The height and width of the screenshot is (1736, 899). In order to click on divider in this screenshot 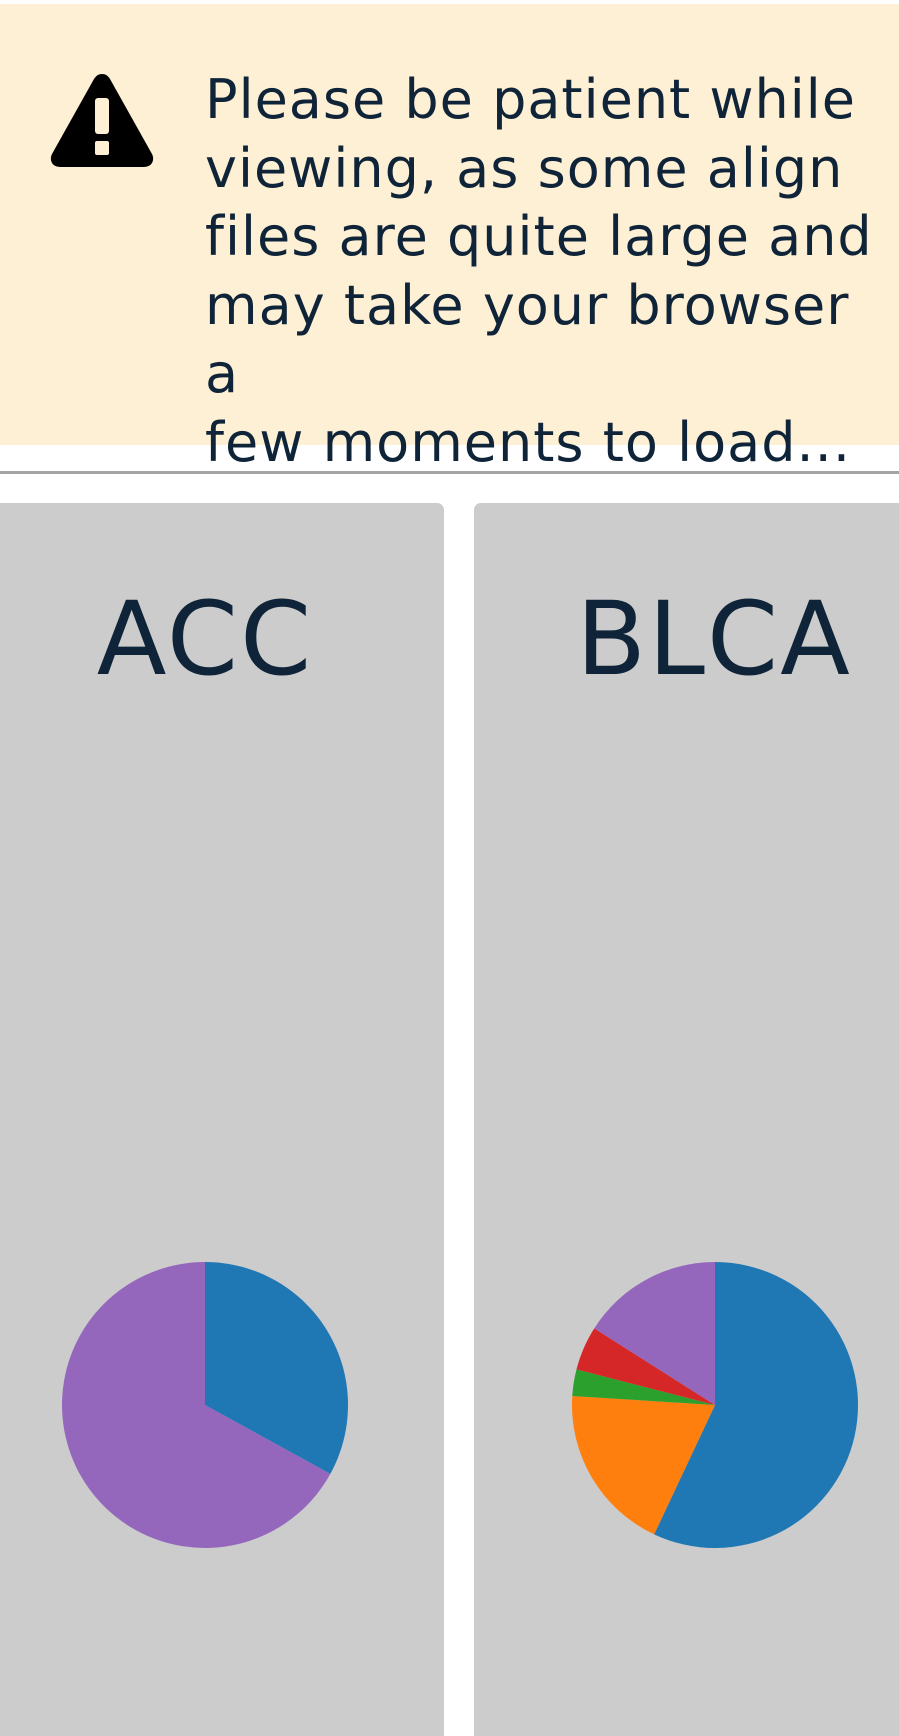, I will do `click(449, 472)`.